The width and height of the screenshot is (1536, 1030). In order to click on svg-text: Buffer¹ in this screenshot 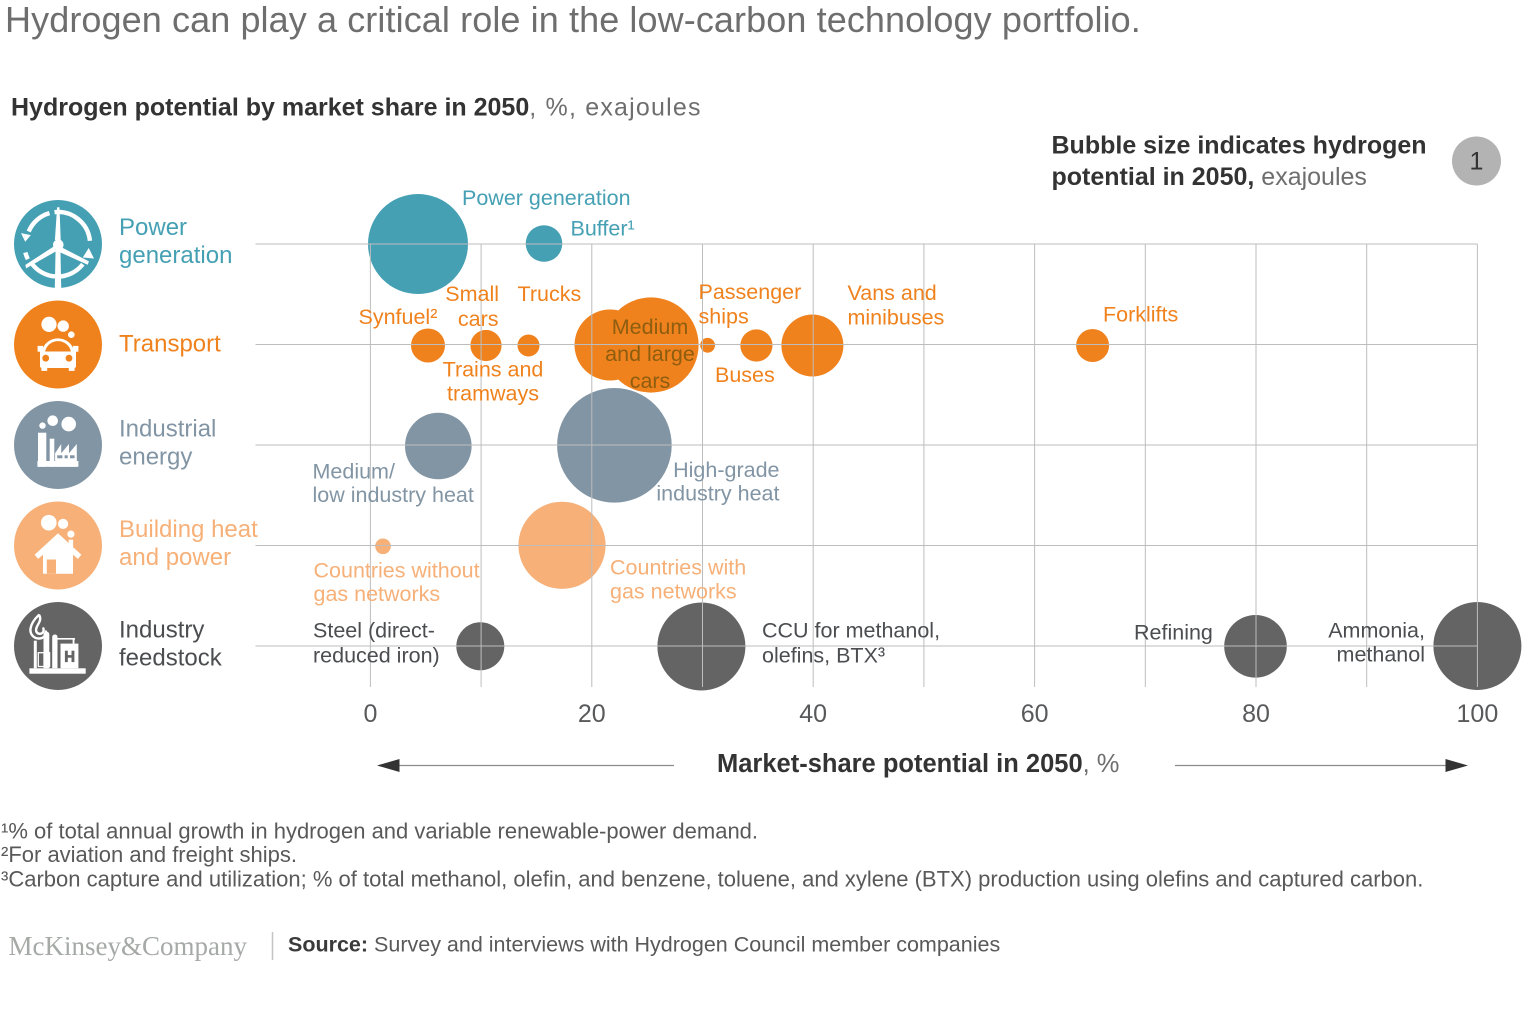, I will do `click(603, 229)`.